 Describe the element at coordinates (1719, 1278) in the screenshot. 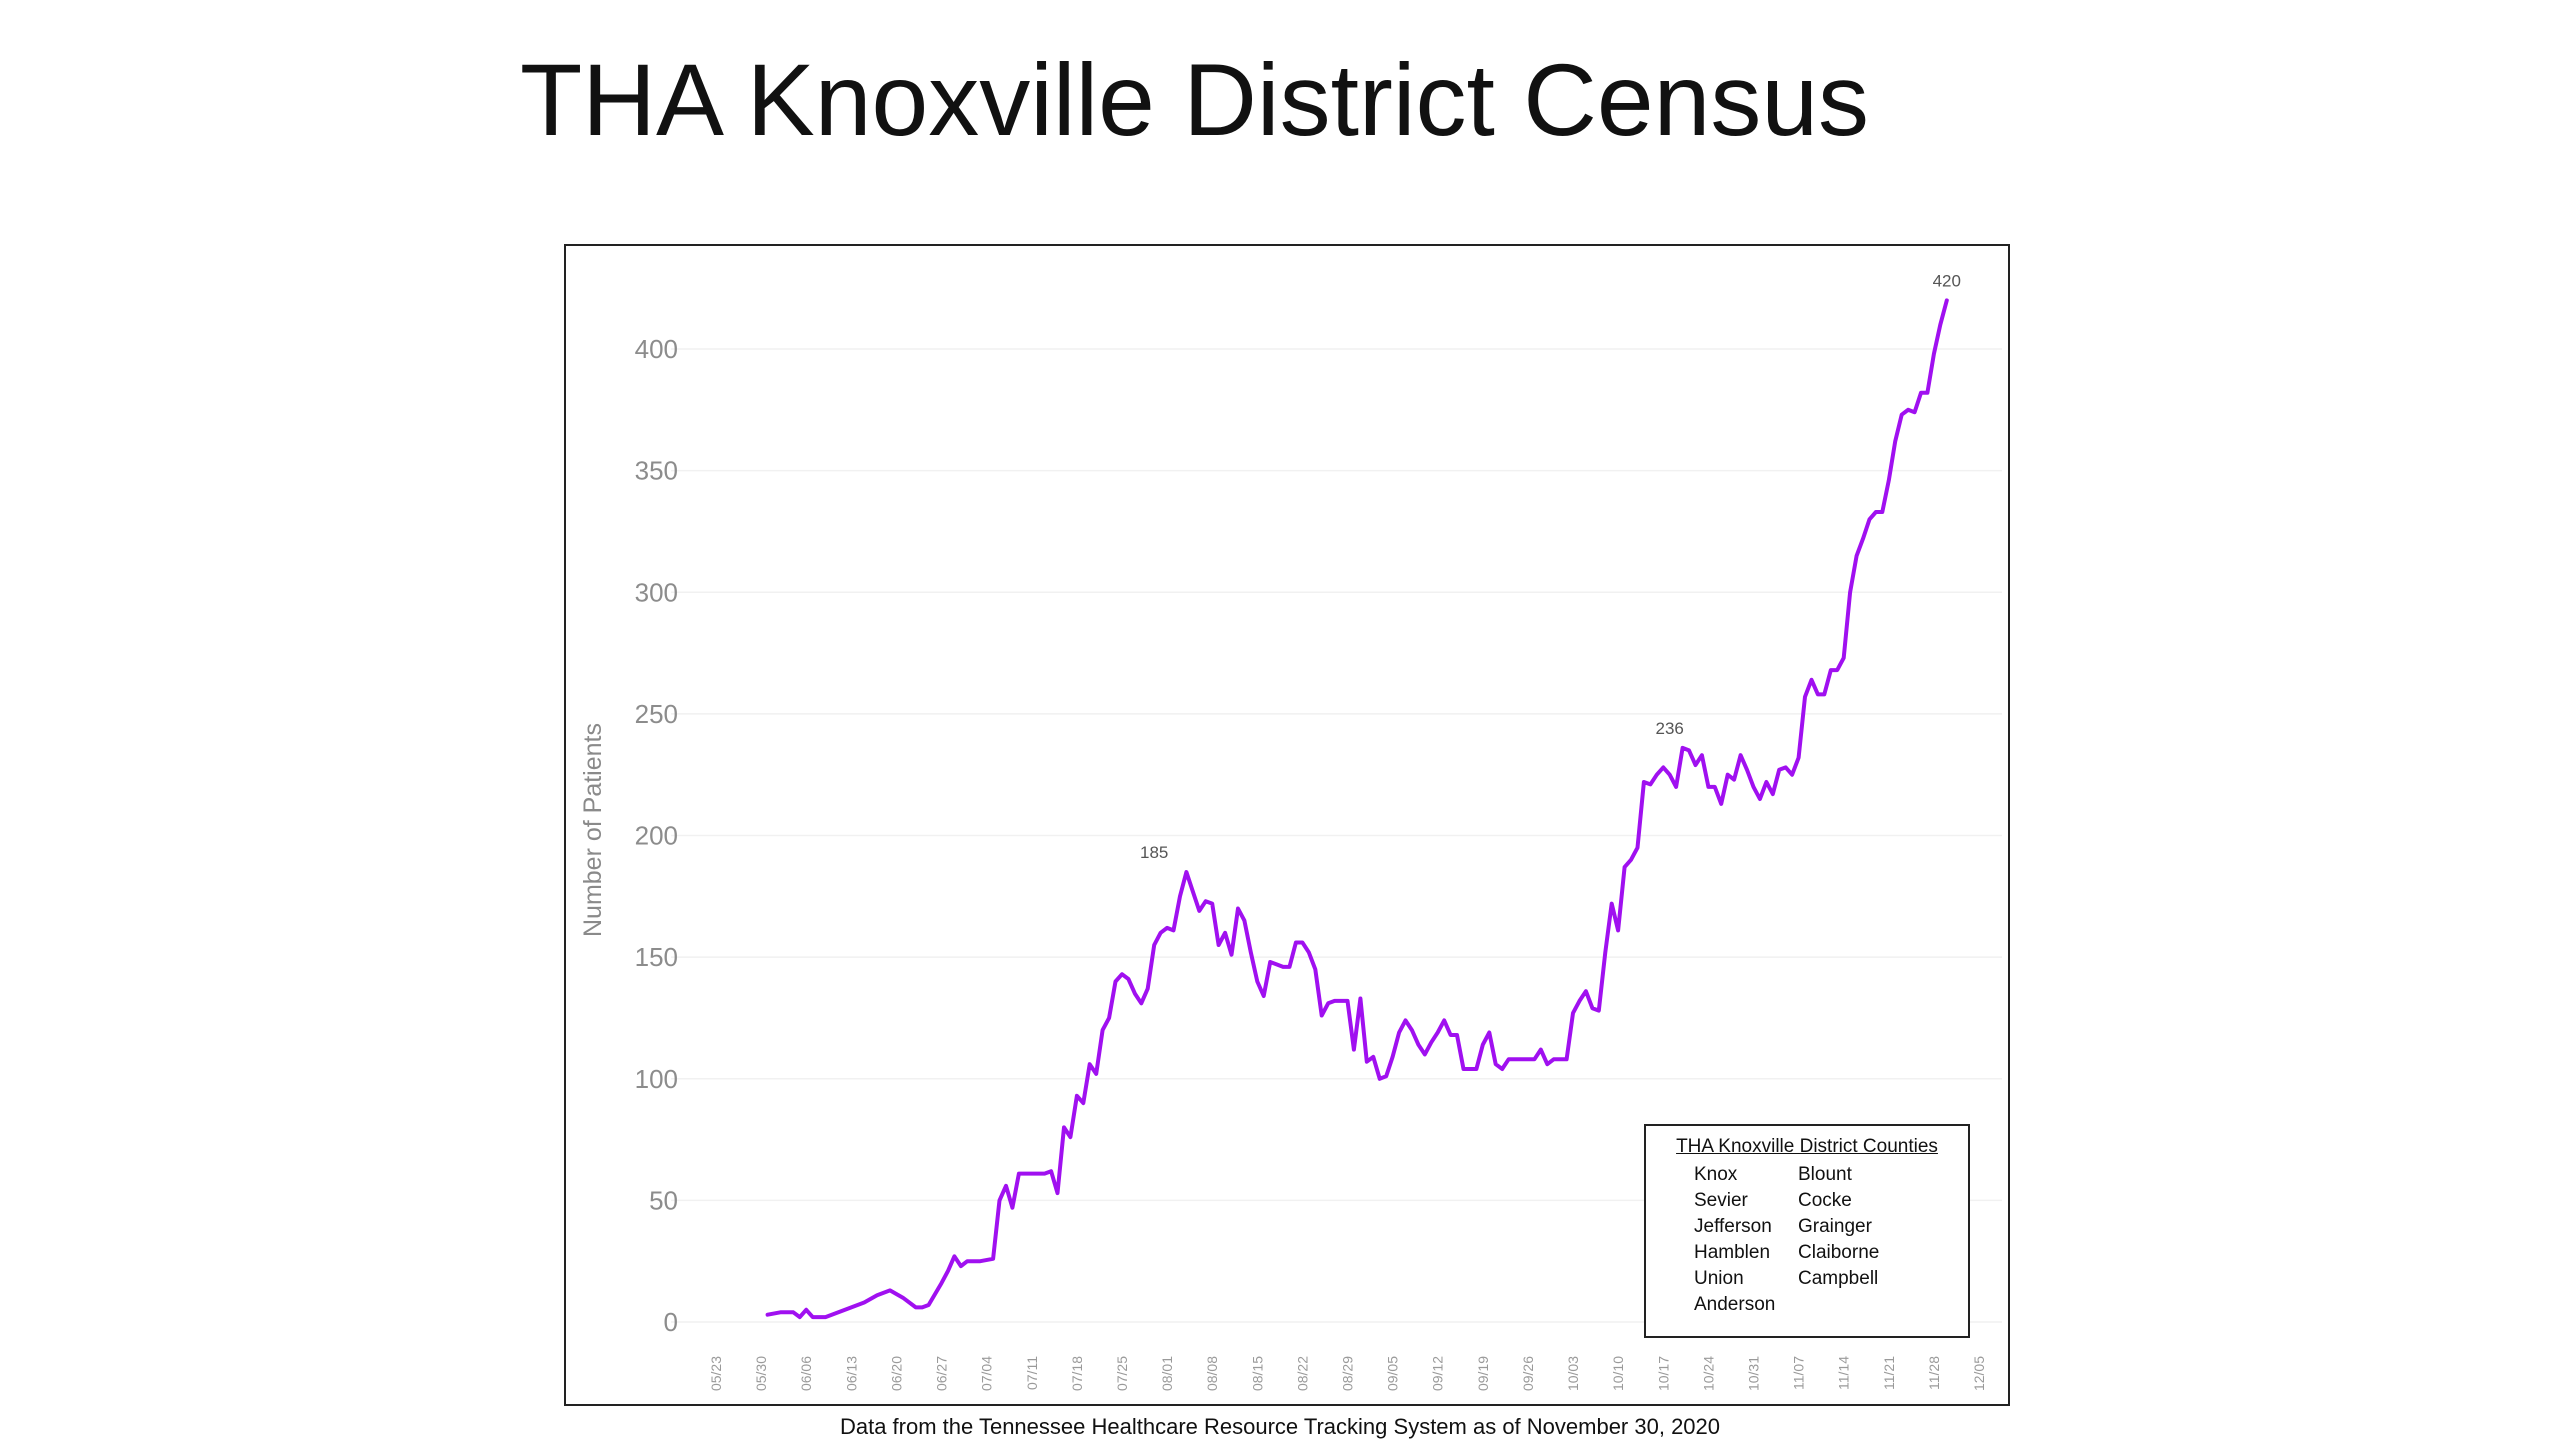

I see `legend-county: Union` at that location.